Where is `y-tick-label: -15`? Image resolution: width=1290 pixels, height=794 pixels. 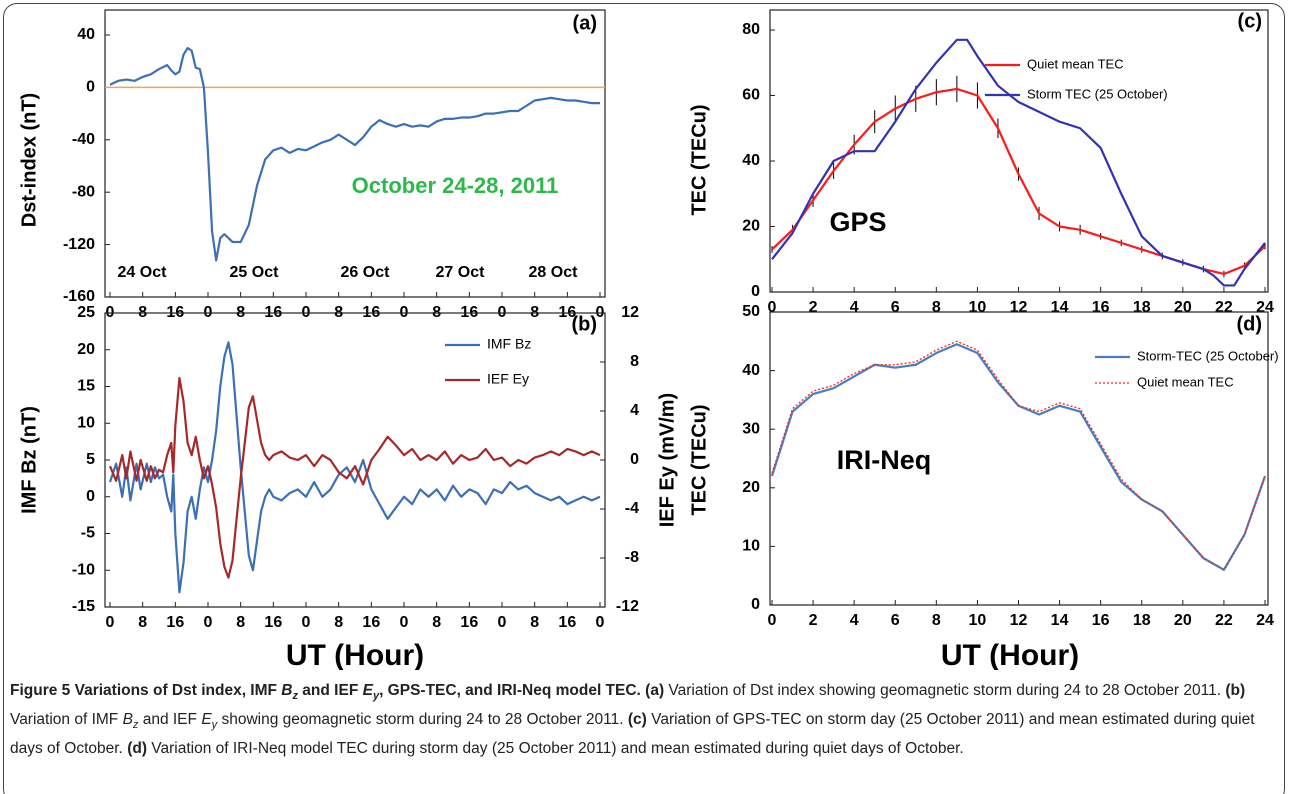 y-tick-label: -15 is located at coordinates (83, 606).